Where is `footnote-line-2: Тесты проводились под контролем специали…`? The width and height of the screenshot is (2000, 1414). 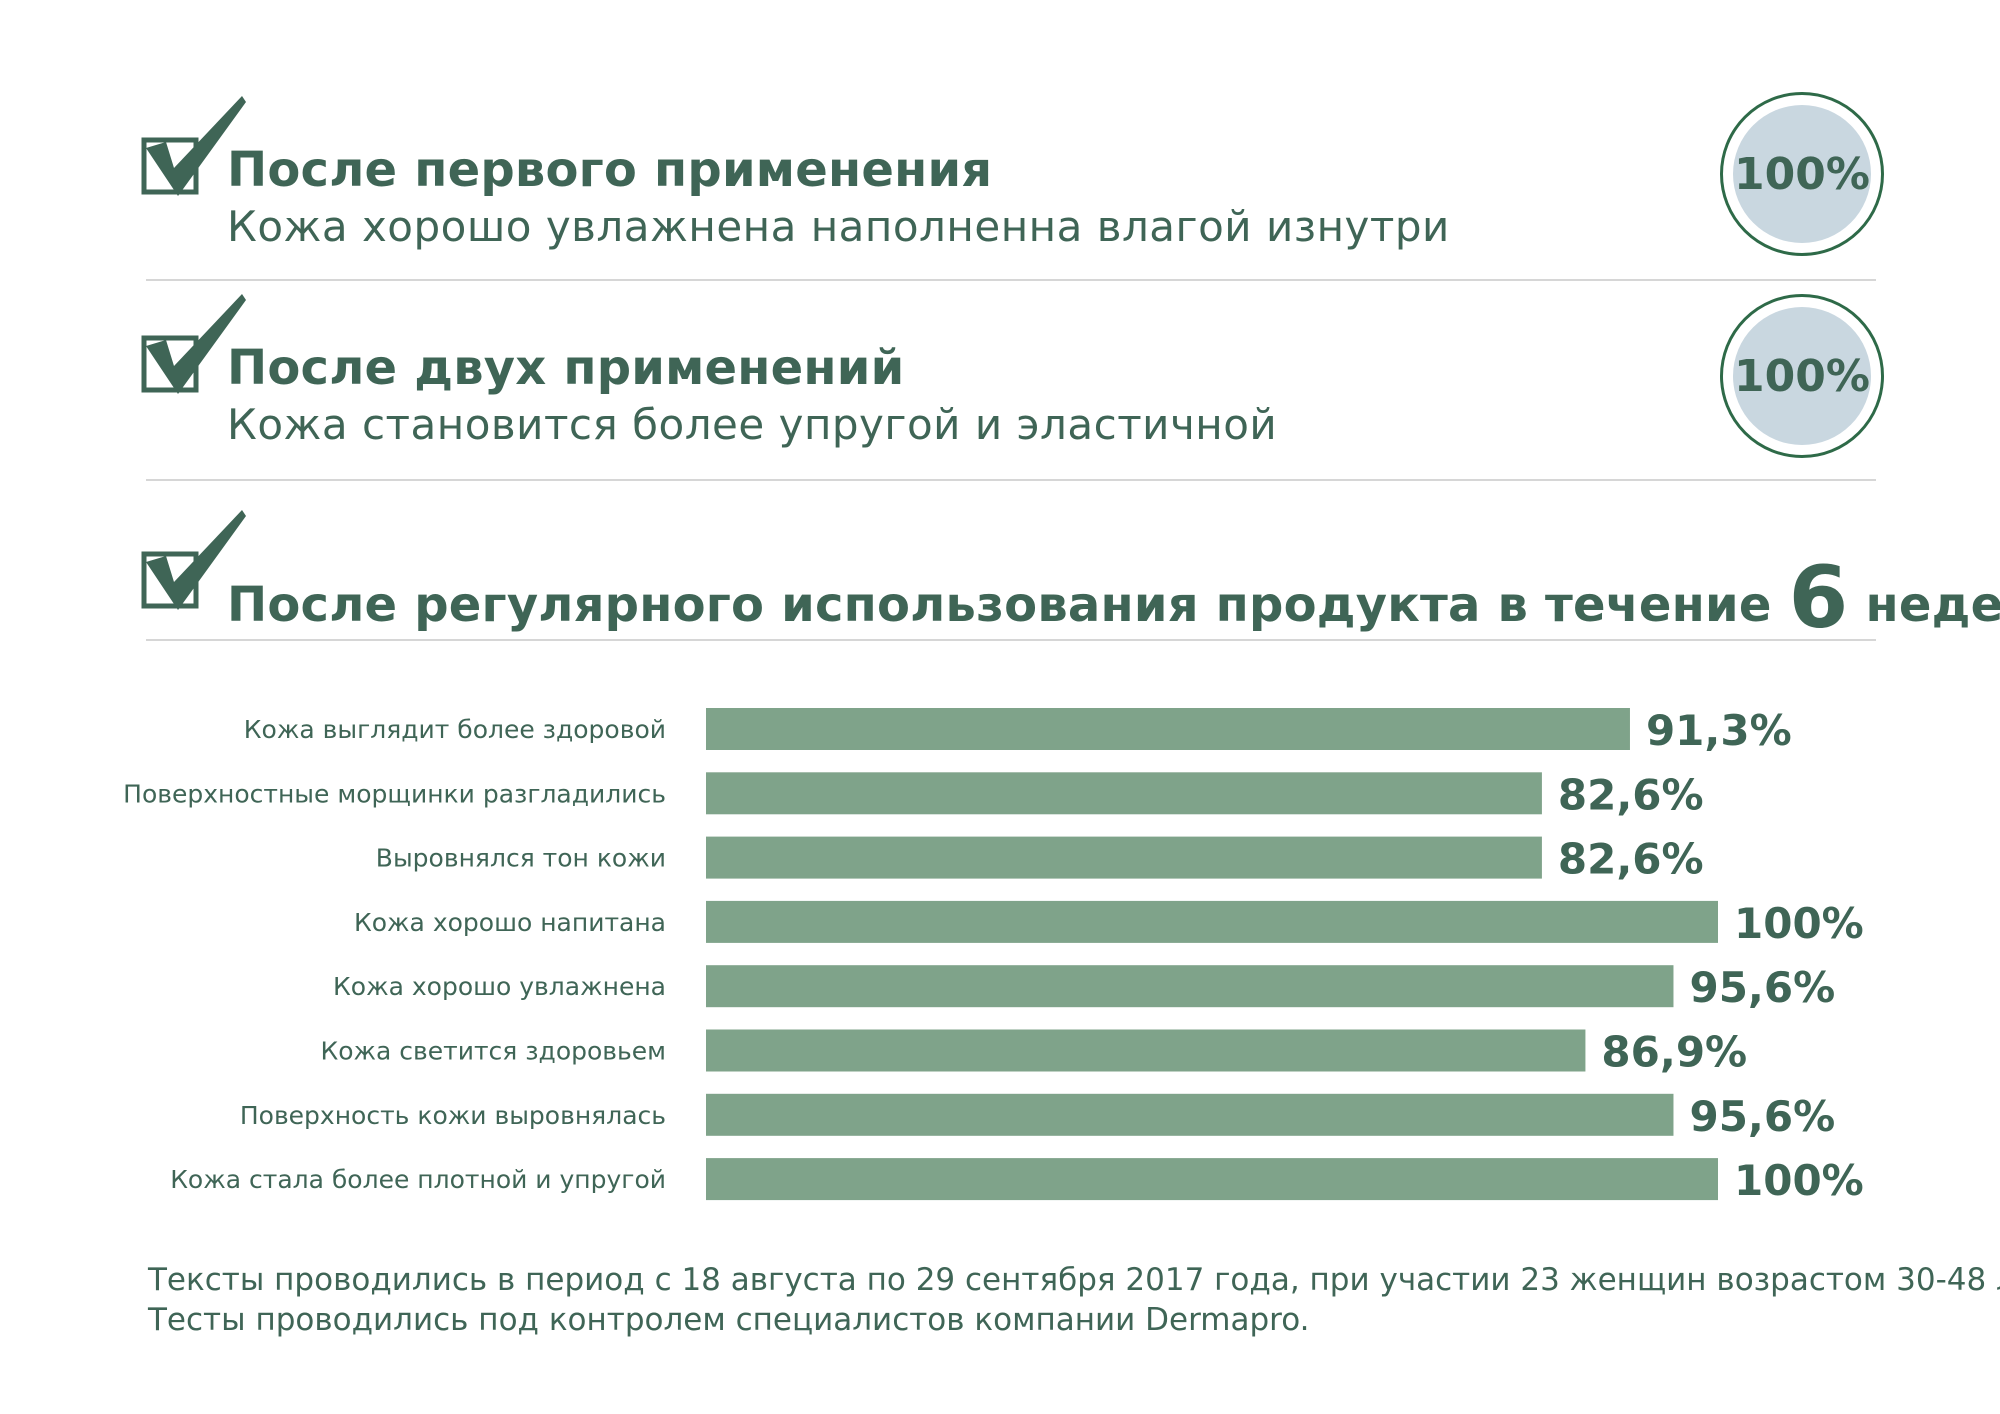
footnote-line-2: Тесты проводились под контролем специали… is located at coordinates (729, 1320).